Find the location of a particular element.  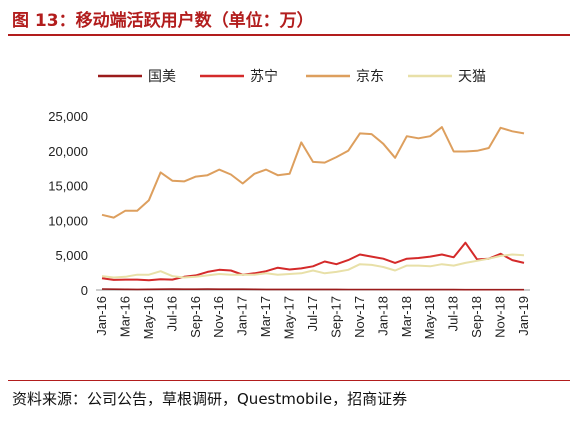

source-divider is located at coordinates (289, 380).